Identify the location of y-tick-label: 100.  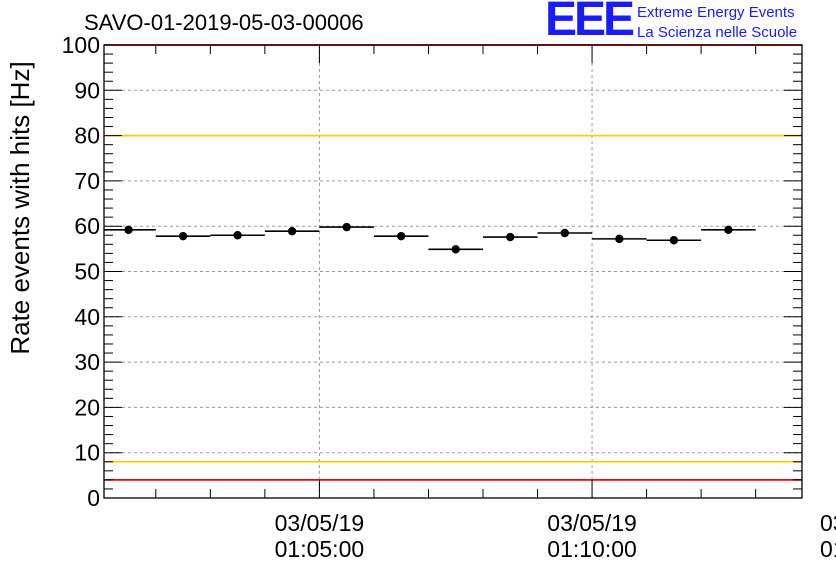
(81, 45).